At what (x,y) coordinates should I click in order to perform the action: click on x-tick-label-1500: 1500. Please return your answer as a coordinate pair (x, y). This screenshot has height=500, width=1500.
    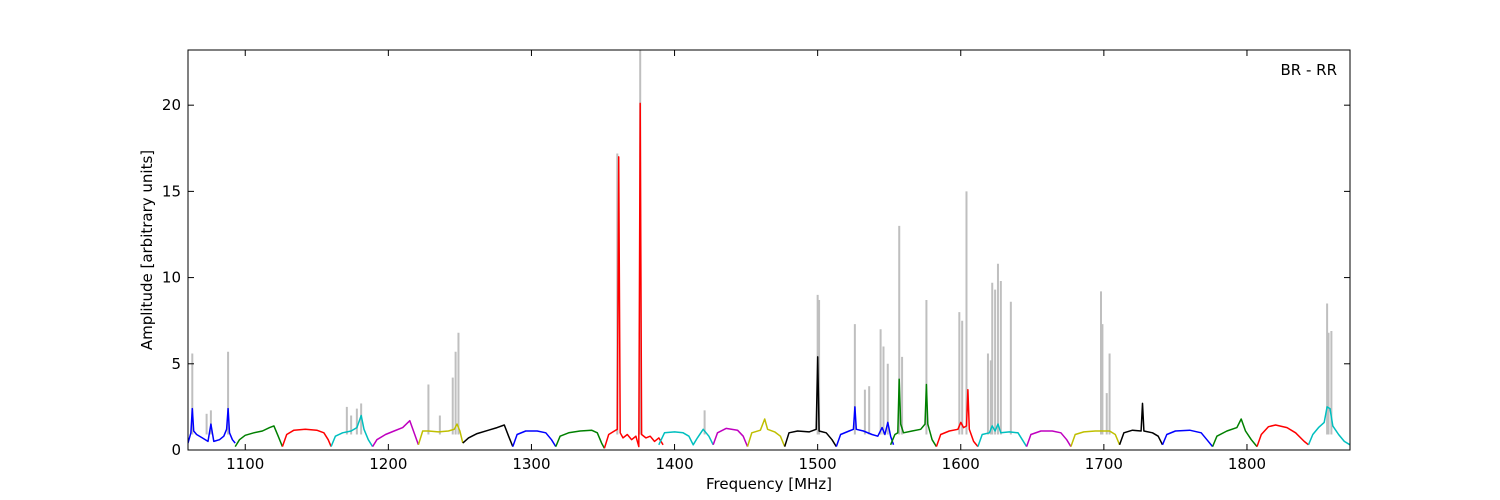
    Looking at the image, I should click on (818, 464).